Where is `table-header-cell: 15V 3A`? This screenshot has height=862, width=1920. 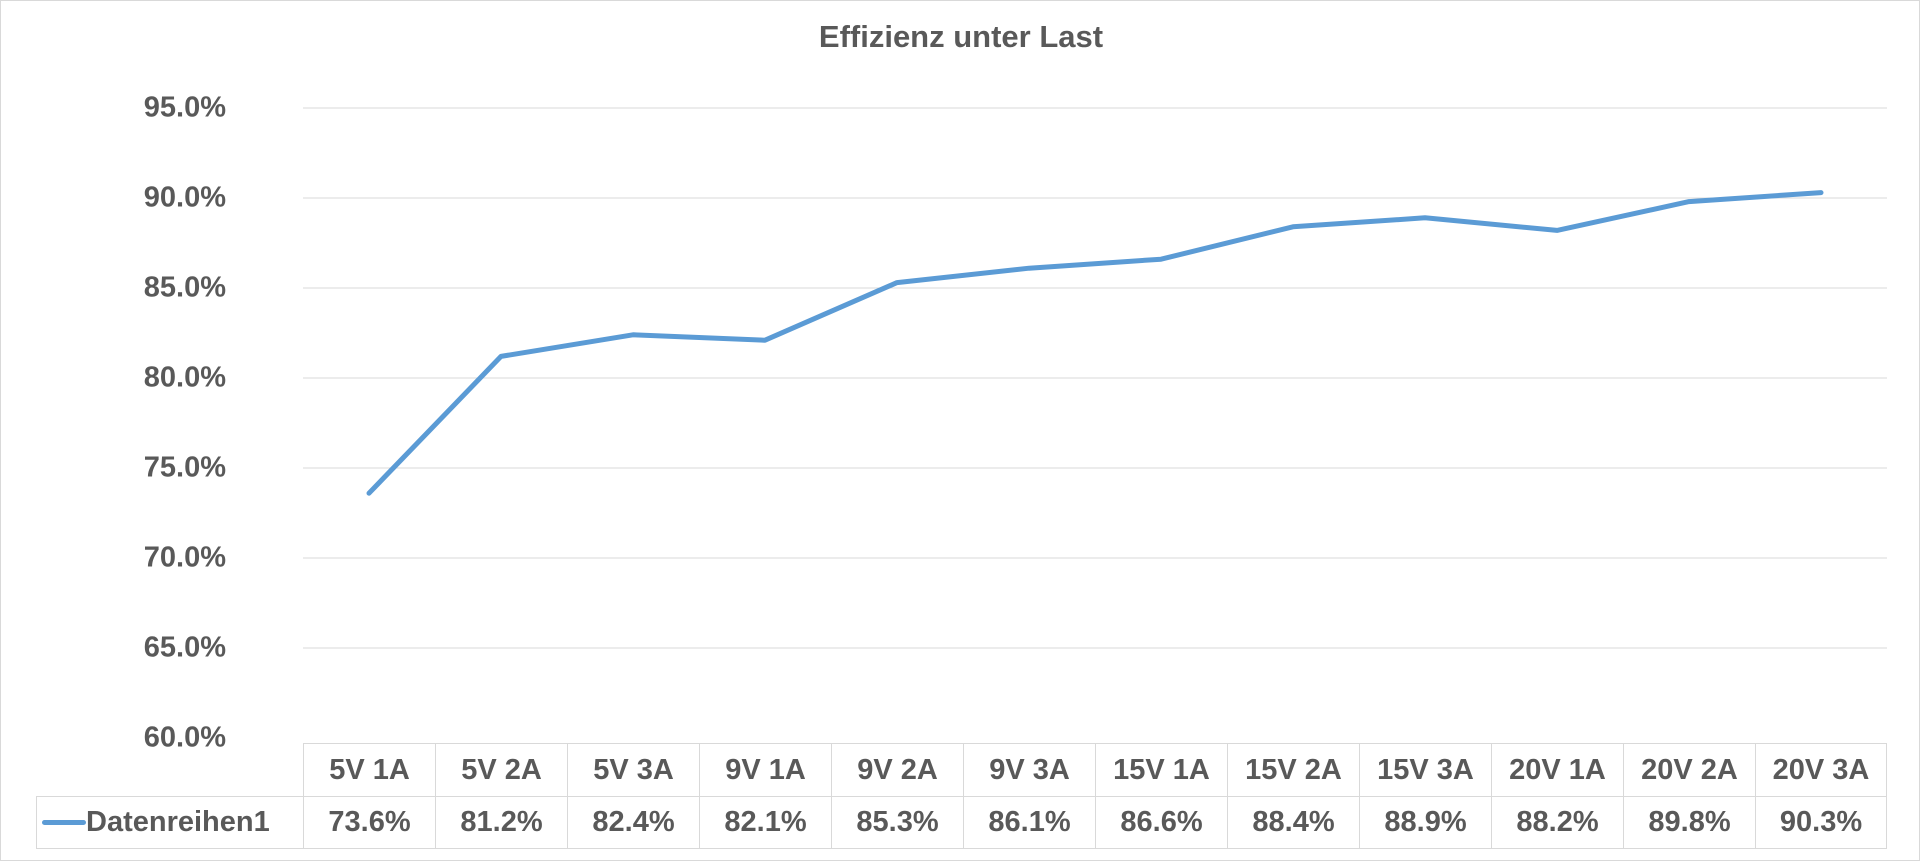
table-header-cell: 15V 3A is located at coordinates (1425, 769).